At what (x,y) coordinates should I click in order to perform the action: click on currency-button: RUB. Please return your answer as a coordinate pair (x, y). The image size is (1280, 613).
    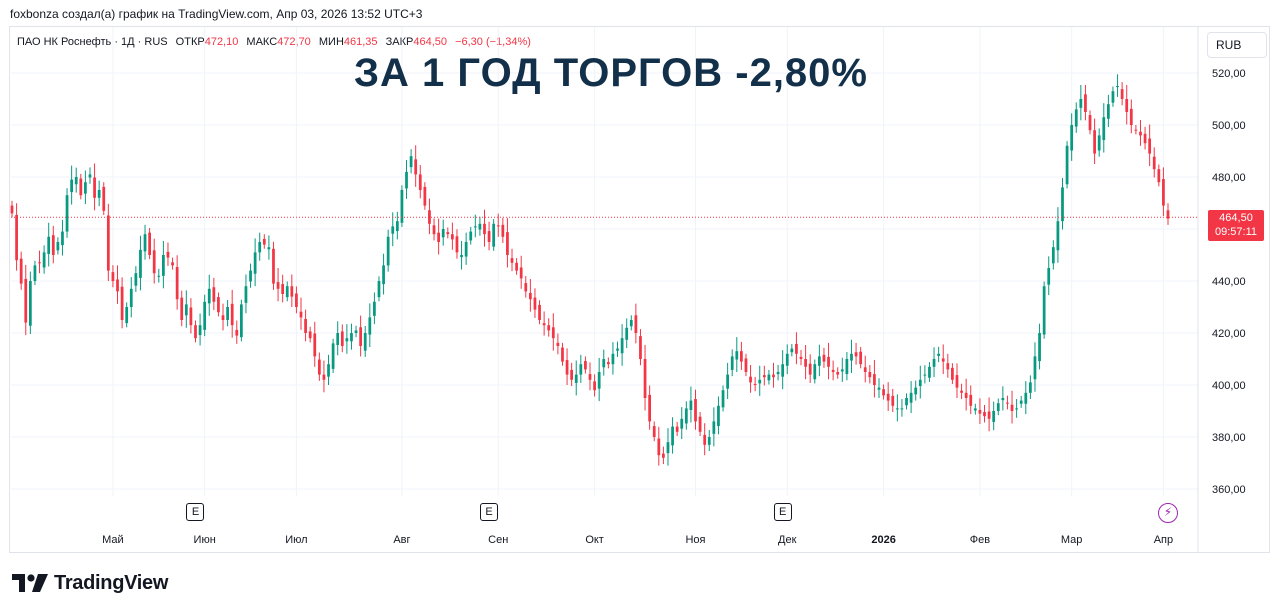
    Looking at the image, I should click on (1237, 45).